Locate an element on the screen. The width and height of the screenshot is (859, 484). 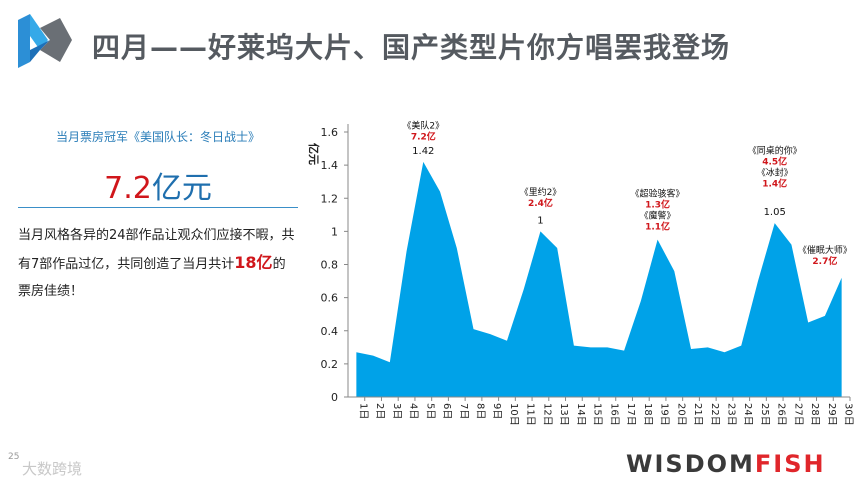
annotation-movie-title: 《魔警》 is located at coordinates (658, 216).